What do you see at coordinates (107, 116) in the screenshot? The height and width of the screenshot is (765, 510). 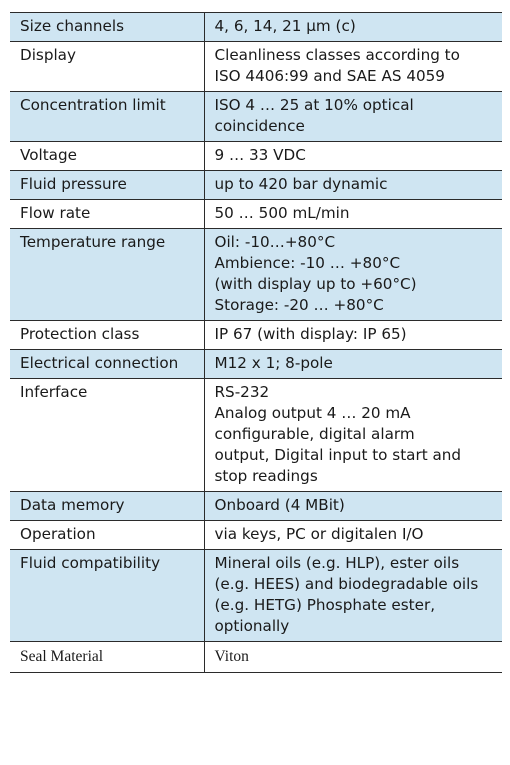 I see `spec-label: Concentration limit` at bounding box center [107, 116].